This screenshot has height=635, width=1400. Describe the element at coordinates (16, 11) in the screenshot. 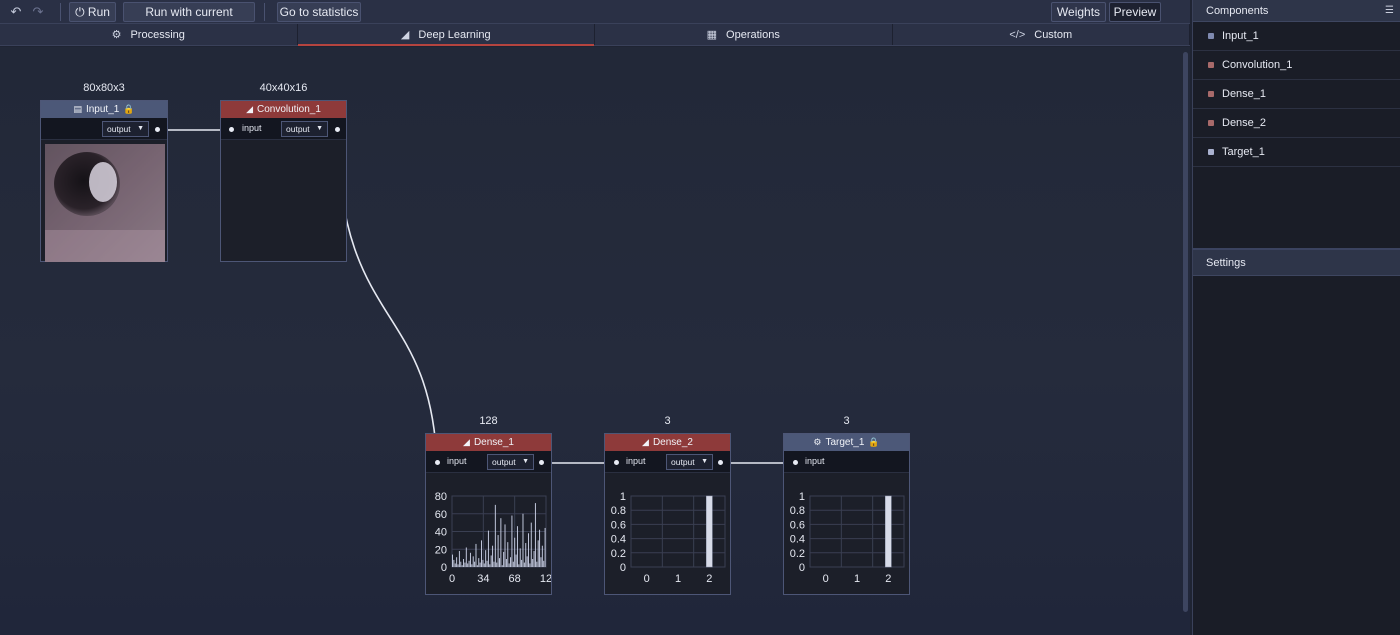

I see `undo-icon: ↶` at that location.